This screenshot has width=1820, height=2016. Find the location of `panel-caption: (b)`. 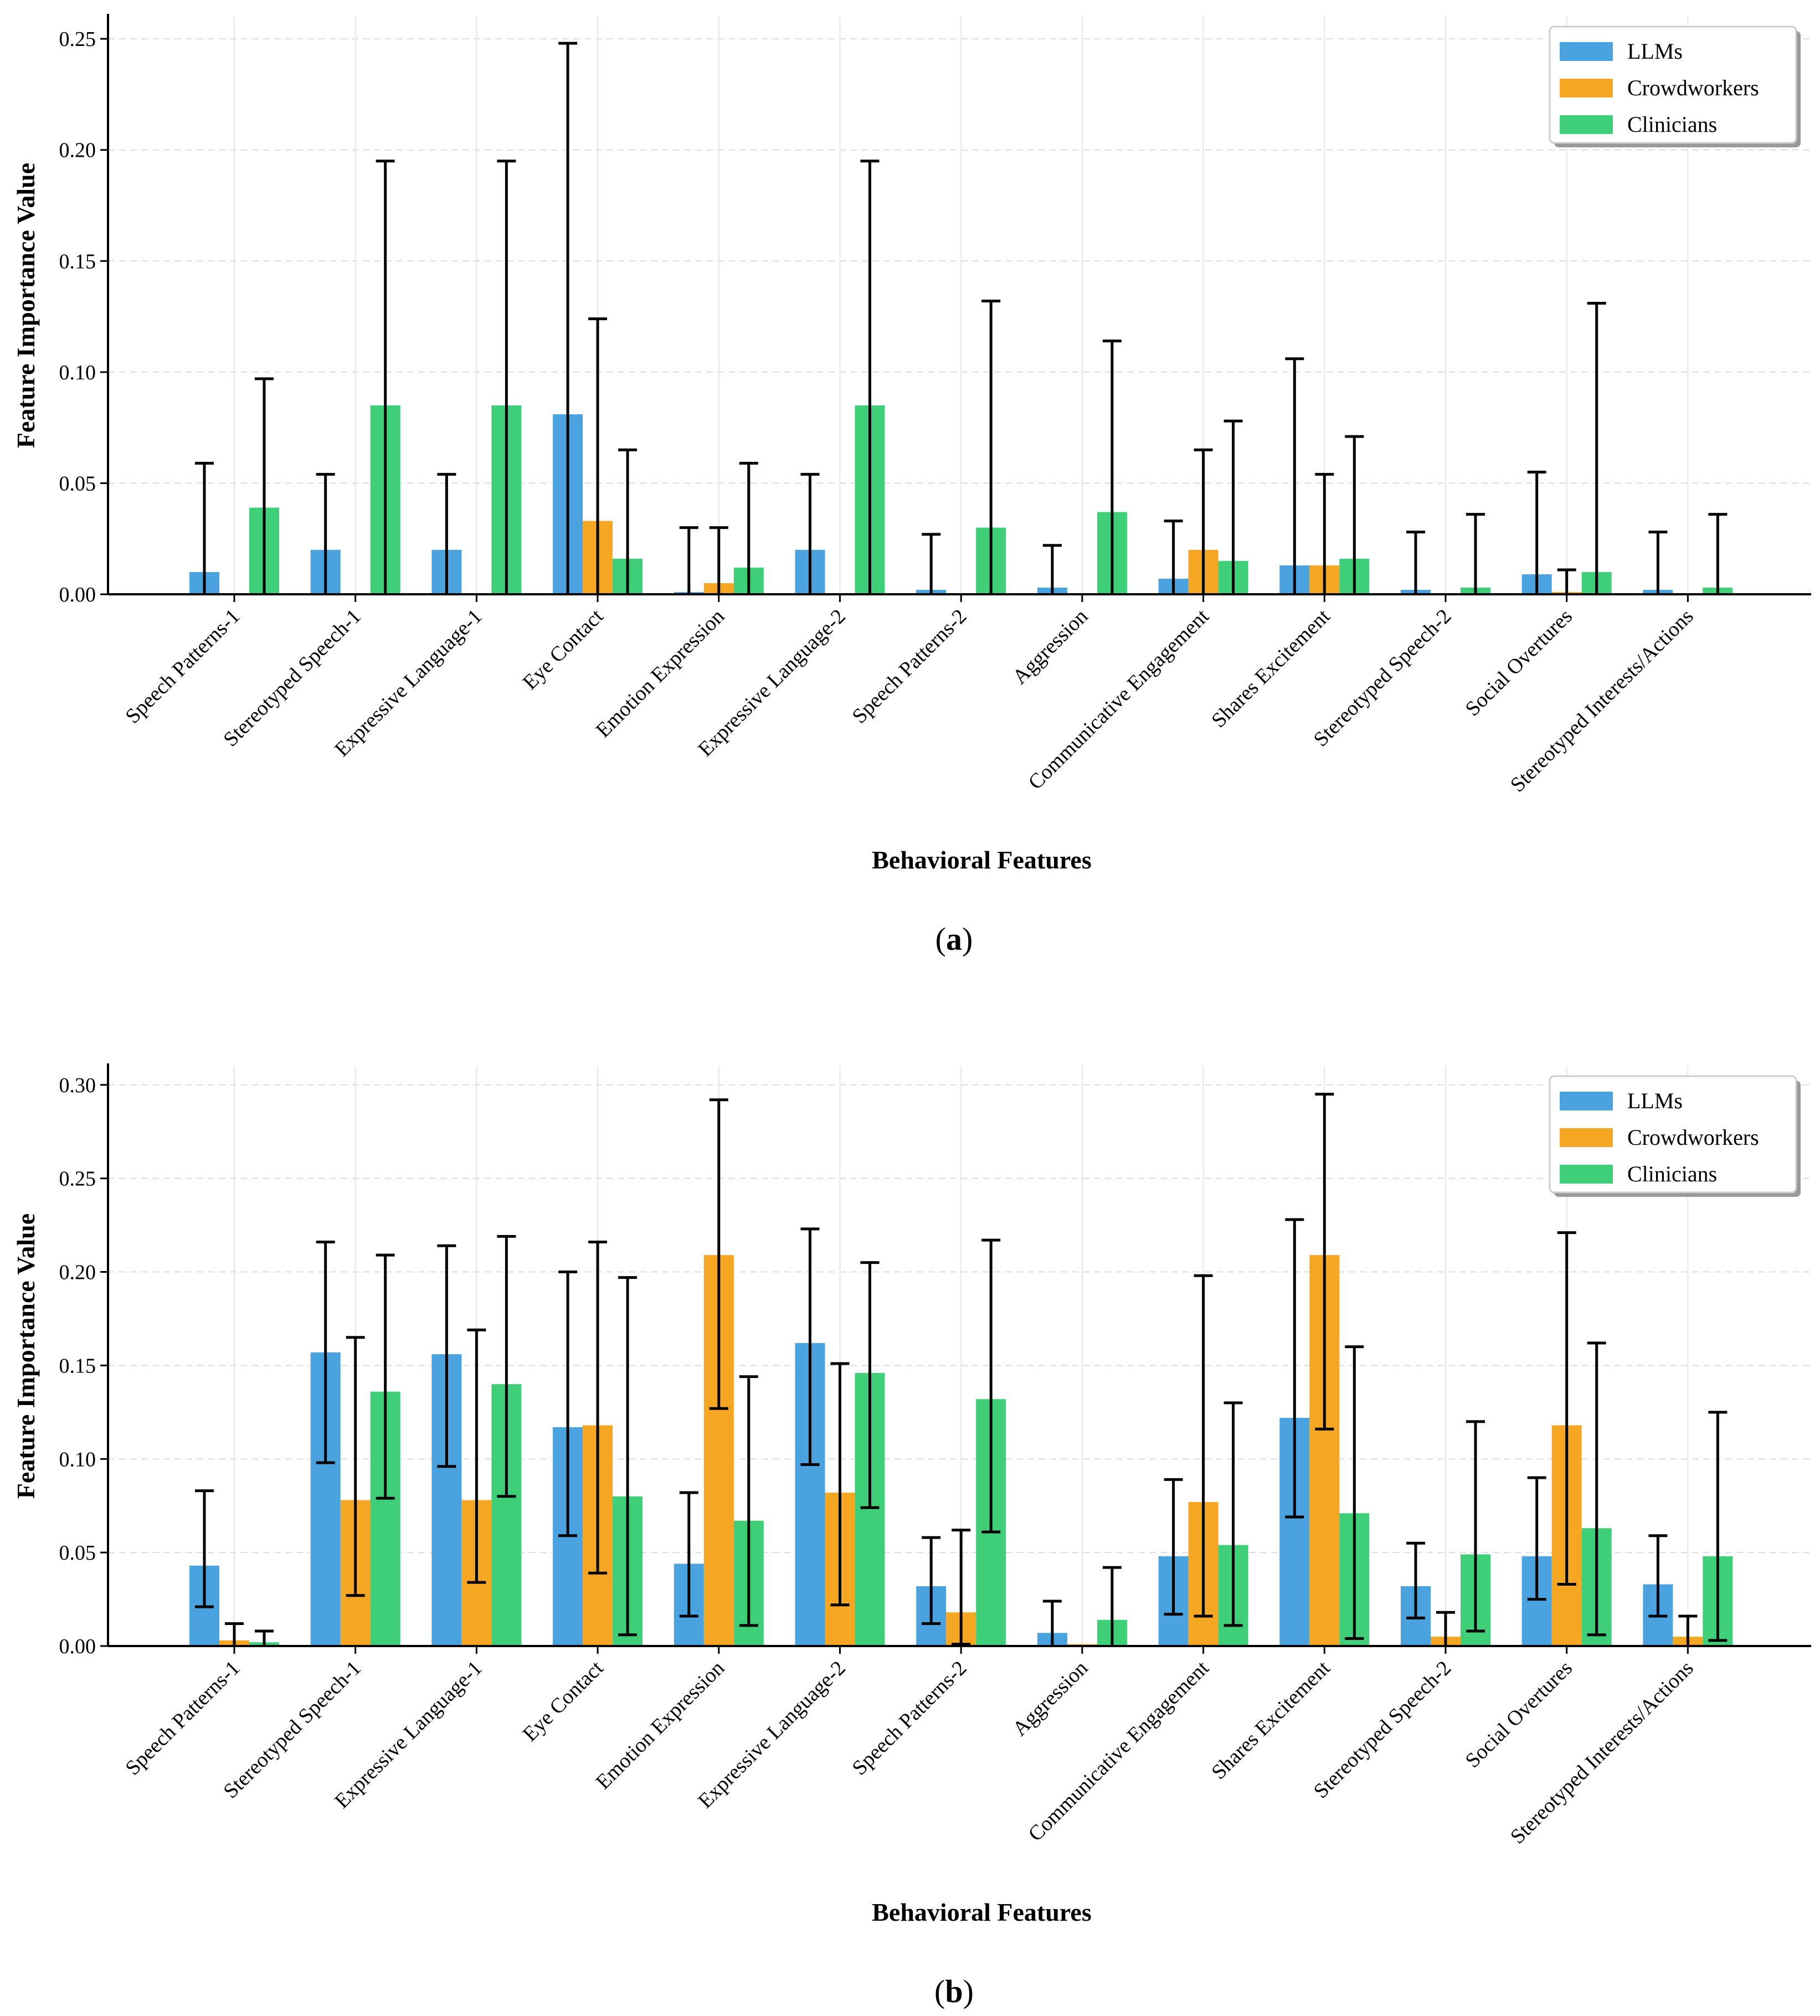

panel-caption: (b) is located at coordinates (954, 1991).